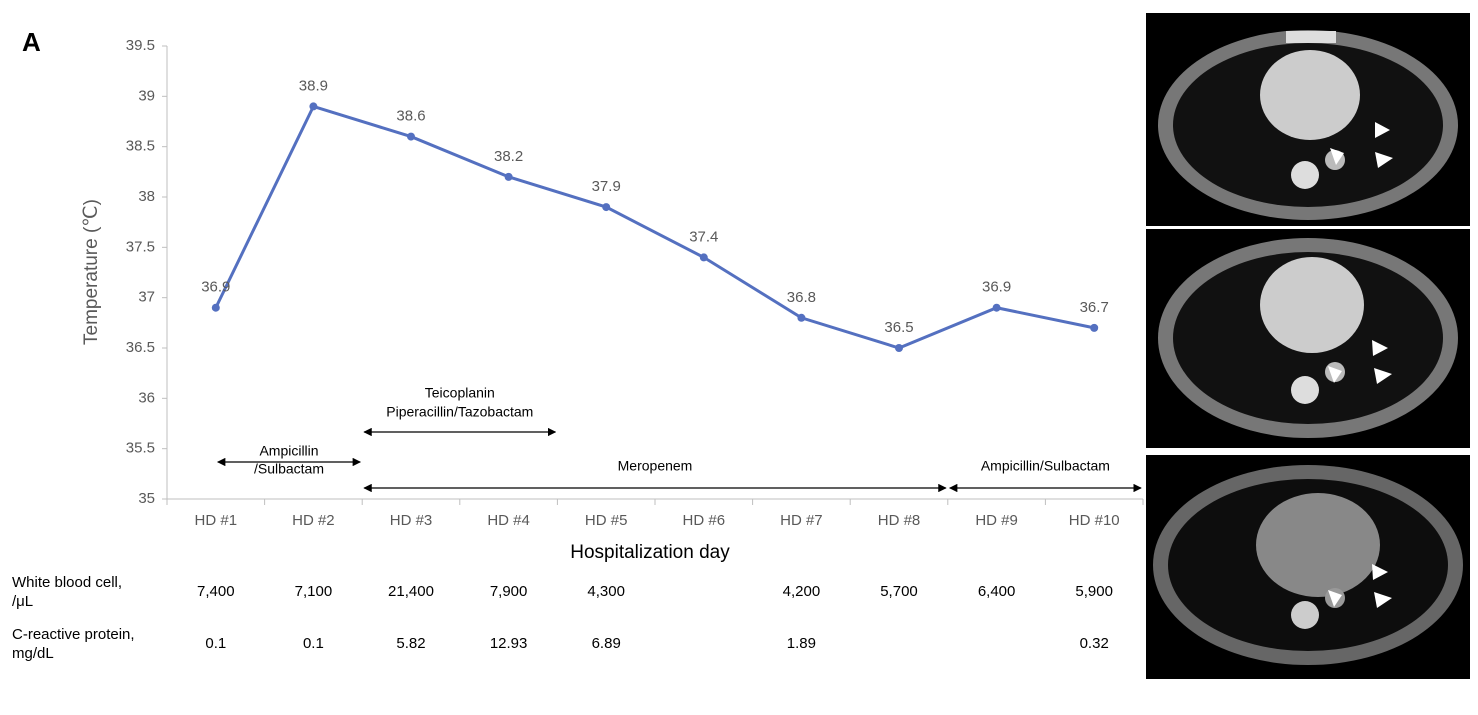  What do you see at coordinates (801, 297) in the screenshot?
I see `value-label: 36.8` at bounding box center [801, 297].